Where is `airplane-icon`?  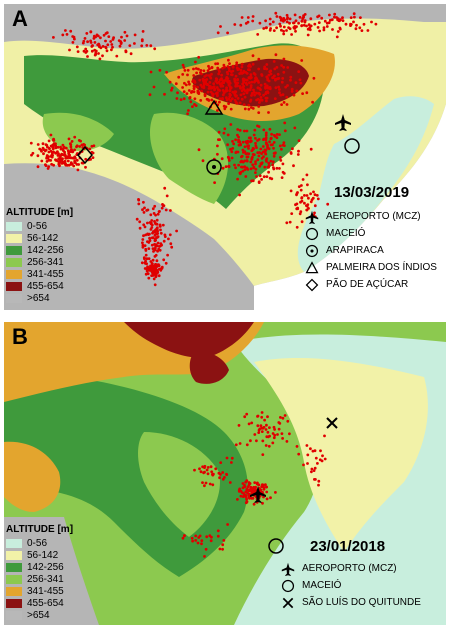
airplane-icon is located at coordinates (288, 569).